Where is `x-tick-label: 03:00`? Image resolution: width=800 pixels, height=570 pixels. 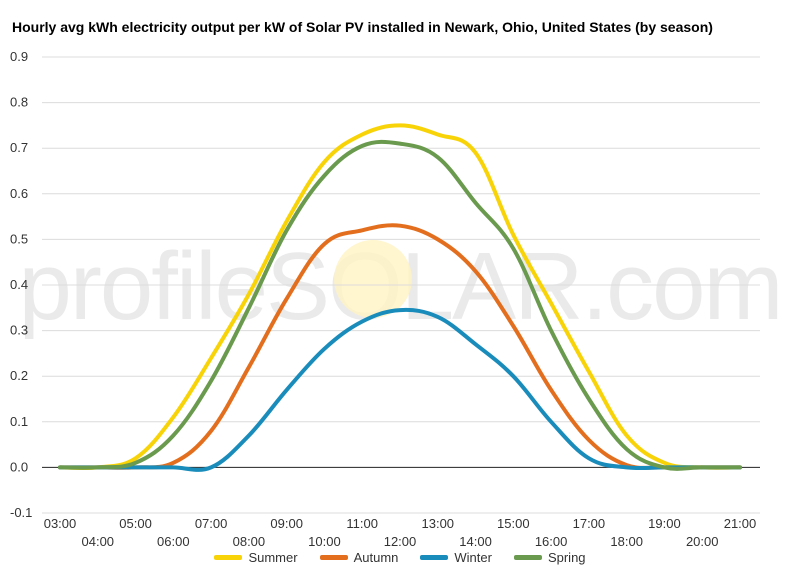
x-tick-label: 03:00 is located at coordinates (60, 523).